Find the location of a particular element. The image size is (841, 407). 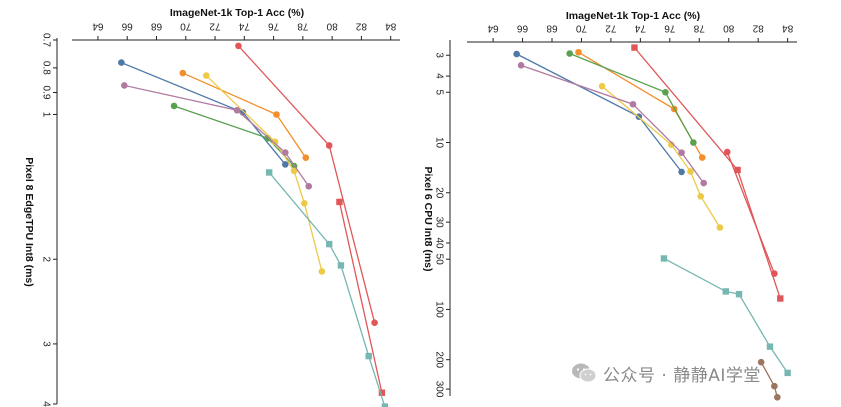

y-tick-label: 200 is located at coordinates (438, 359).